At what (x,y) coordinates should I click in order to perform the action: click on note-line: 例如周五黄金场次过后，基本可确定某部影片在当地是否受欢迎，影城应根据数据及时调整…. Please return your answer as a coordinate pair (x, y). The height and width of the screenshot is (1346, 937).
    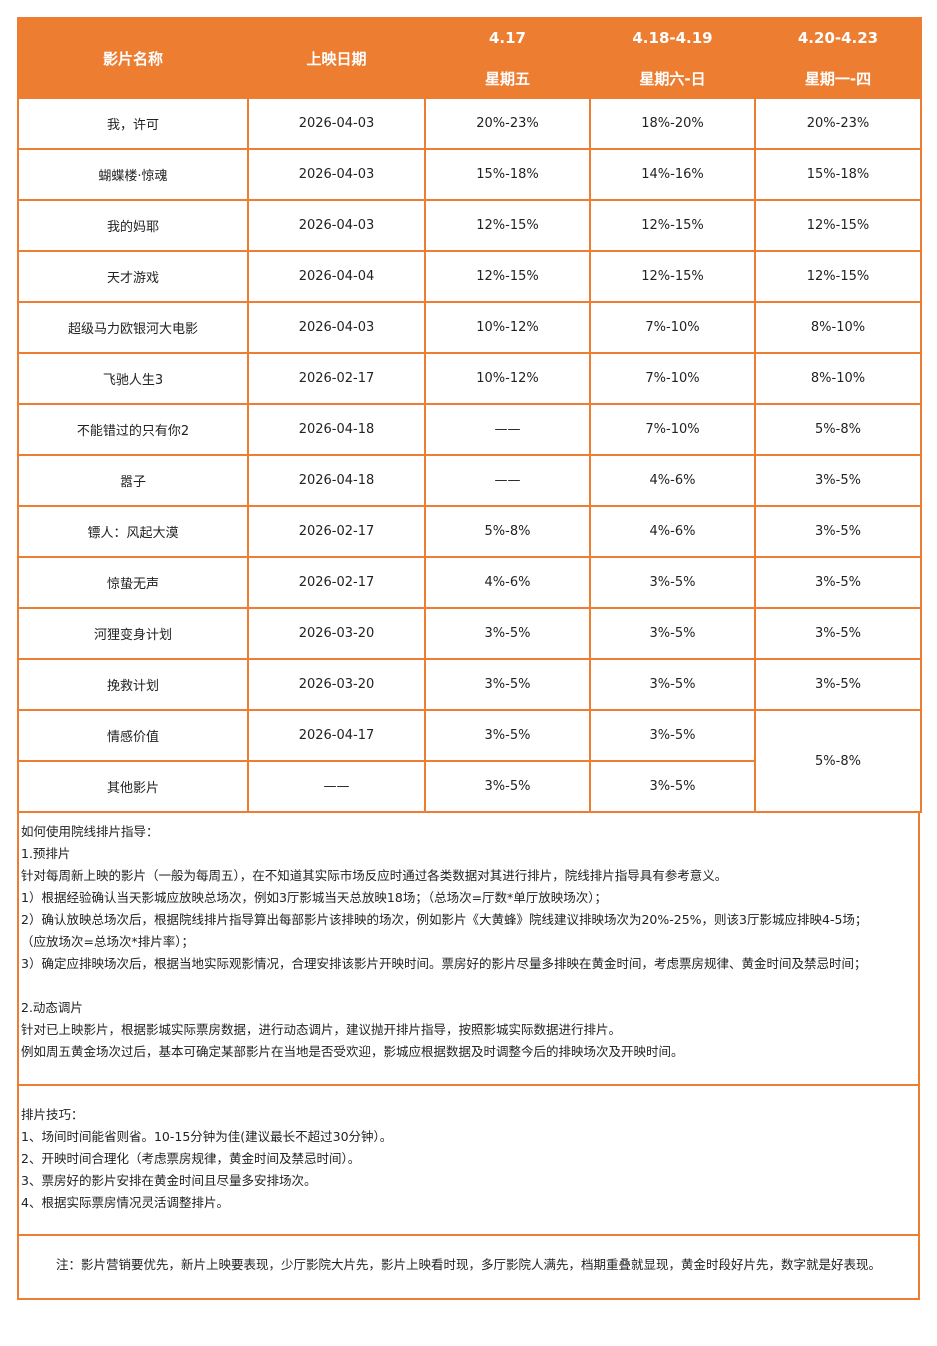
    Looking at the image, I should click on (352, 1051).